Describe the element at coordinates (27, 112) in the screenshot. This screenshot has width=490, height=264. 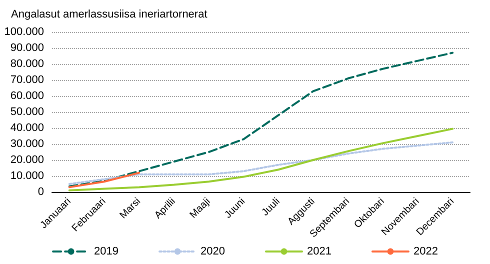
I see `y-tick-label: 50.000` at that location.